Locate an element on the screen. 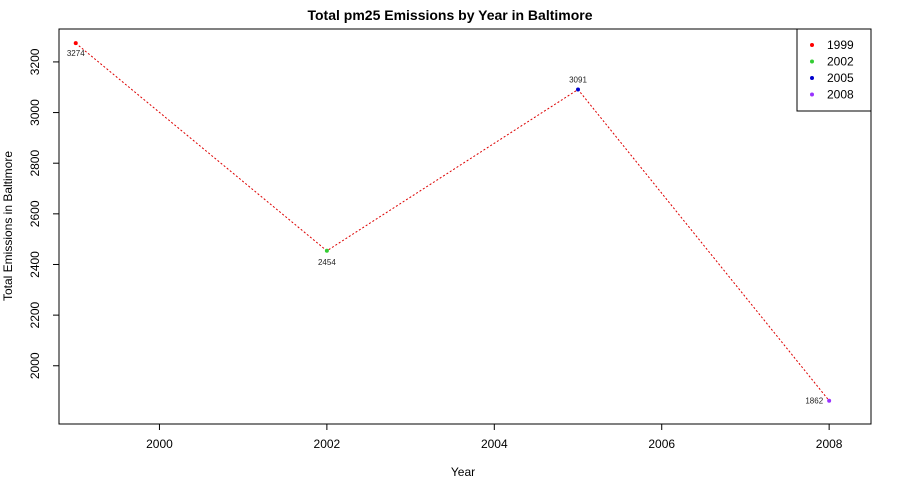  x-axis-label: Year is located at coordinates (463, 472).